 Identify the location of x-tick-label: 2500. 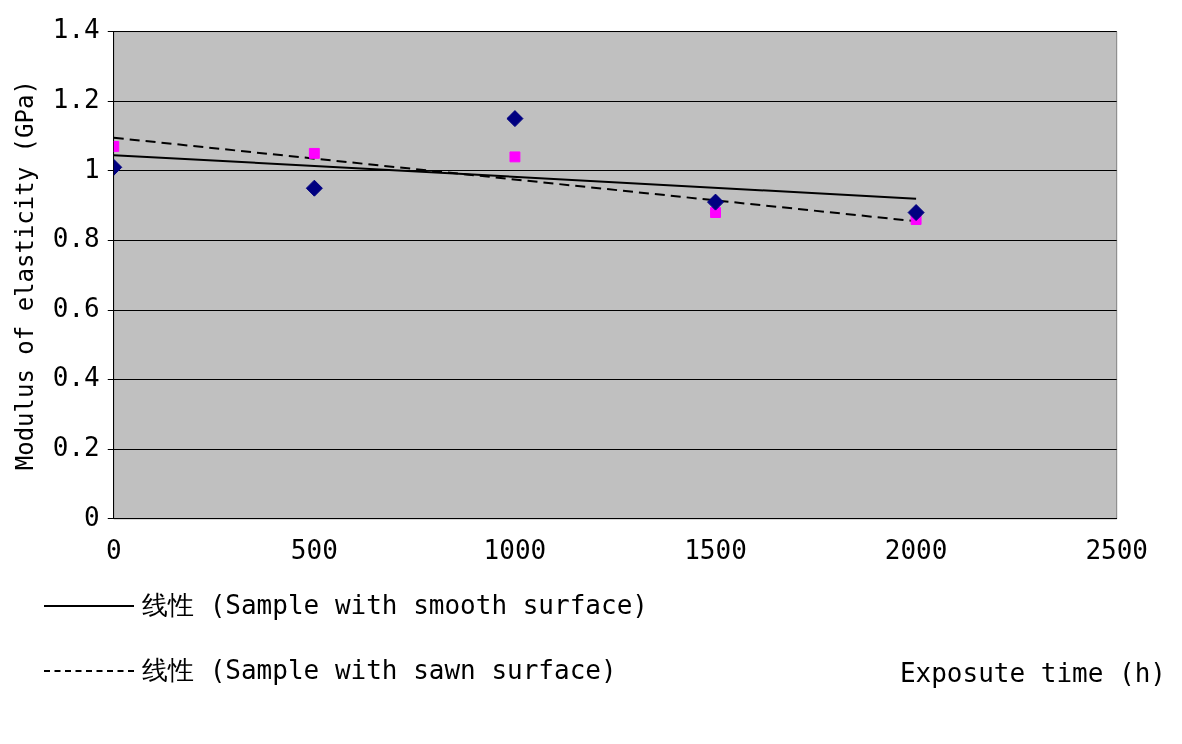
(1117, 550).